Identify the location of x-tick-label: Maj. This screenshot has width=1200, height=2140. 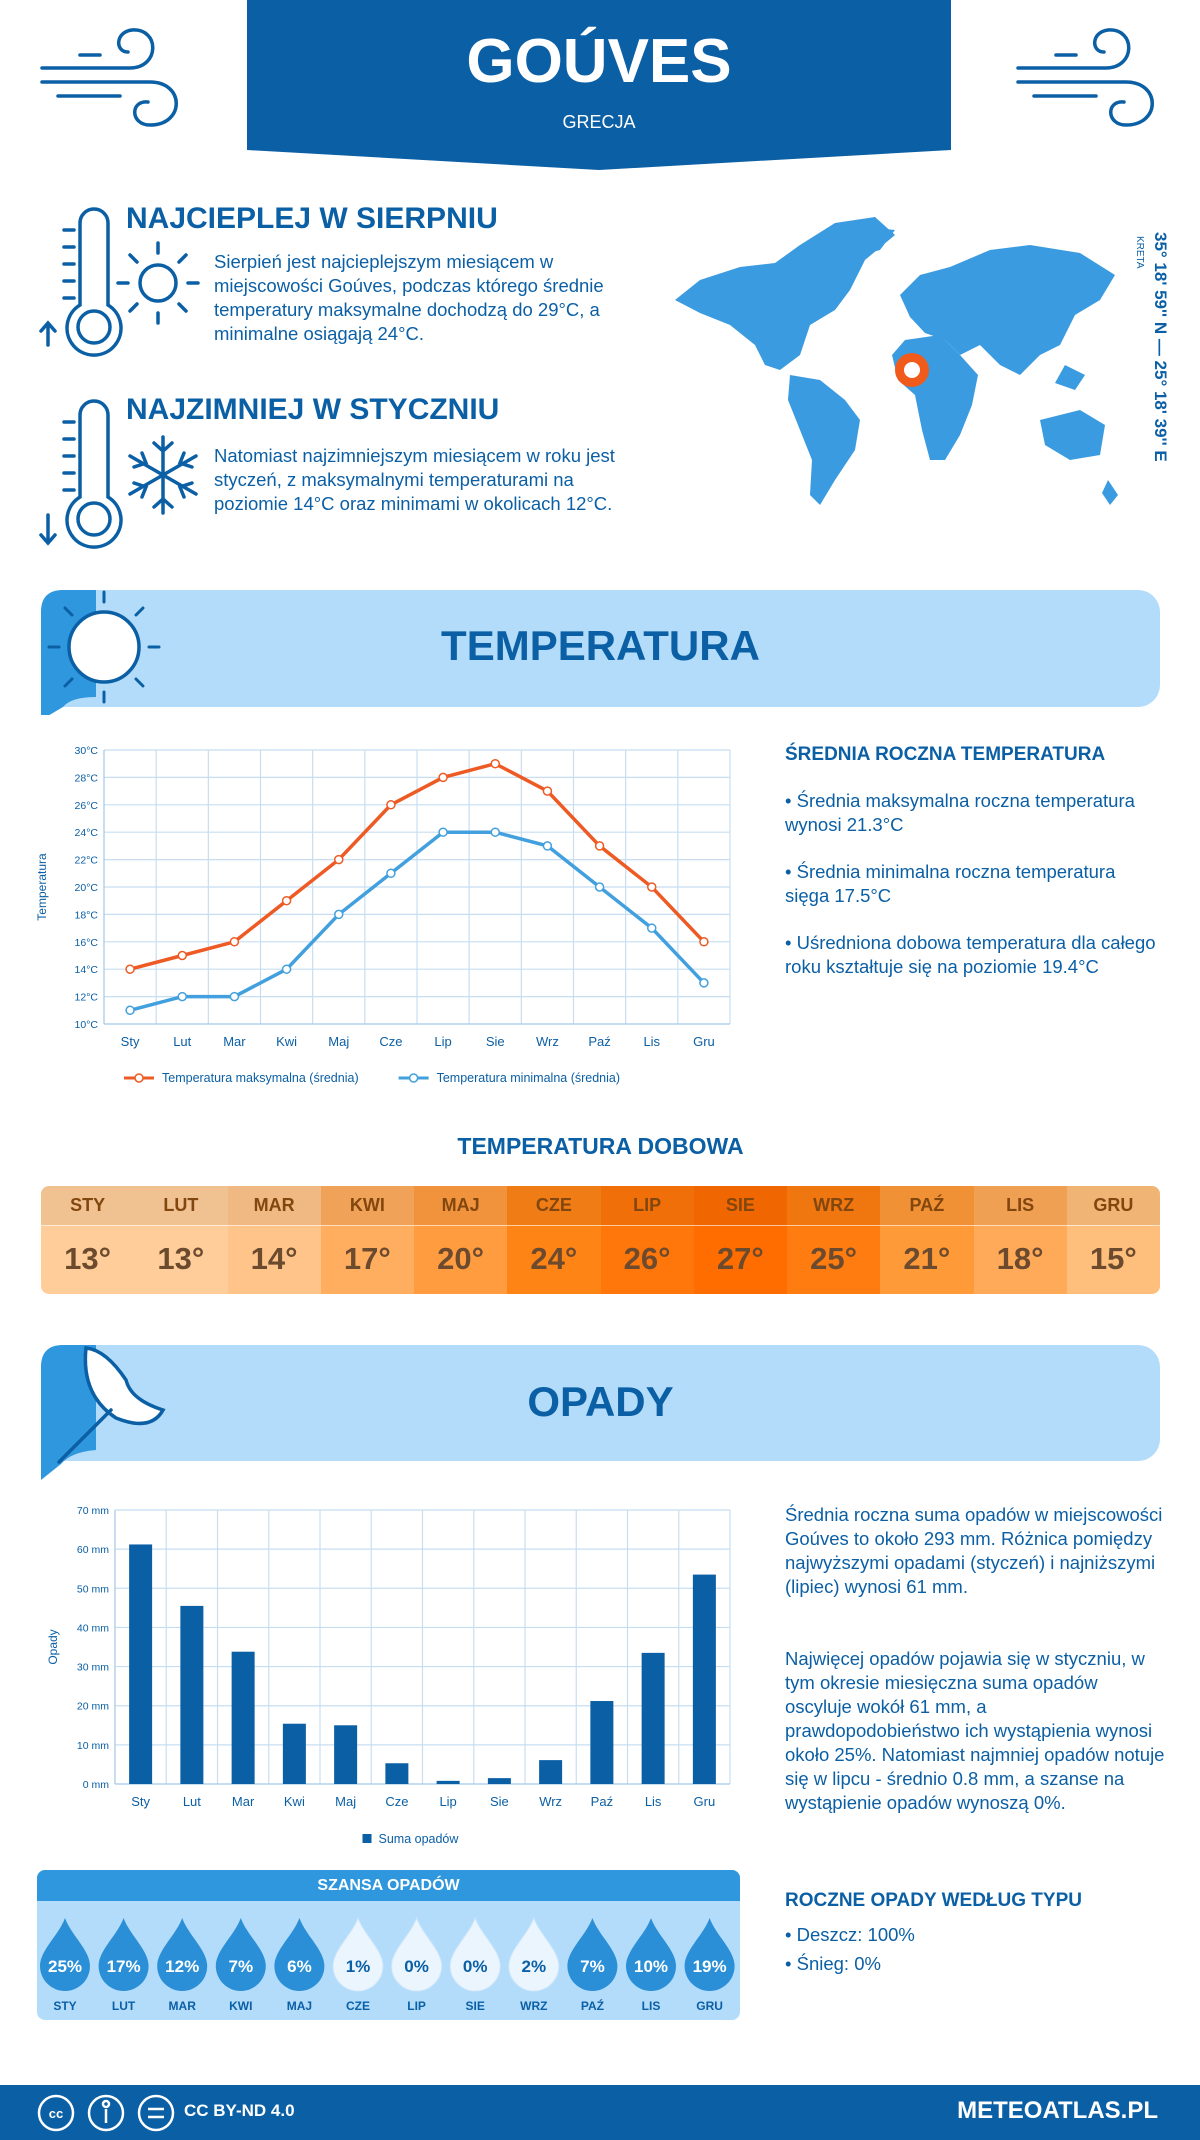
(338, 1041).